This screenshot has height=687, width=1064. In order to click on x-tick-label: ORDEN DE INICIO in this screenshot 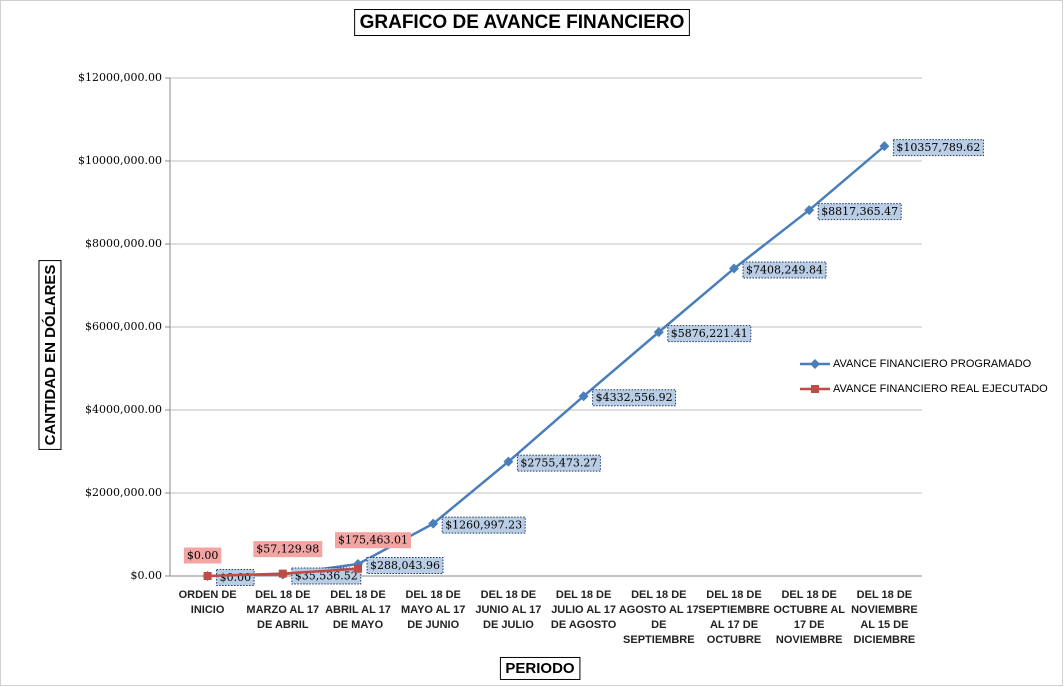, I will do `click(207, 602)`.